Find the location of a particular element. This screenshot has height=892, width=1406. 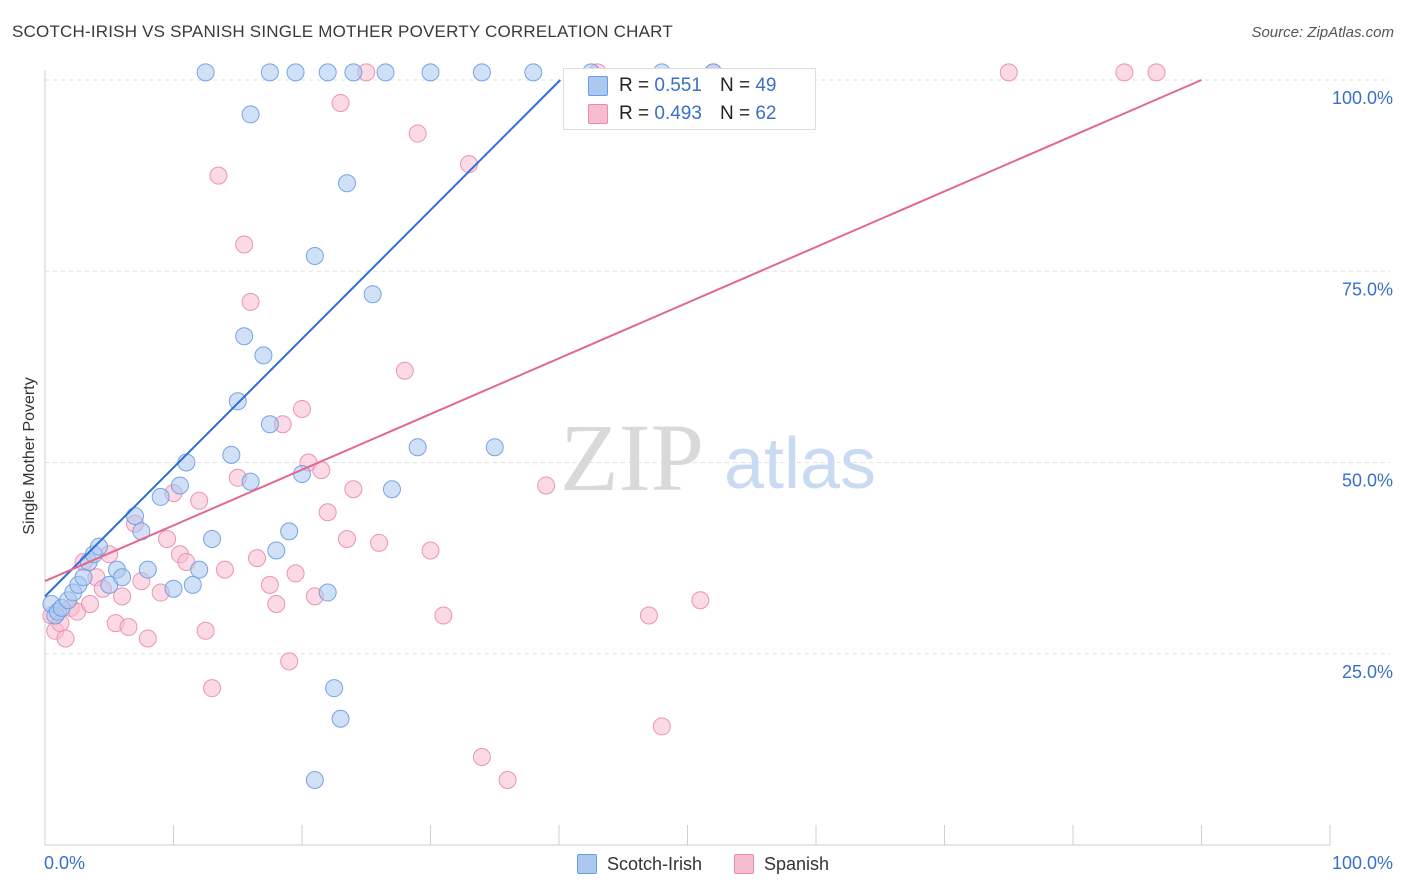

series-legend: Scotch-Irish Spanish is located at coordinates (703, 864).